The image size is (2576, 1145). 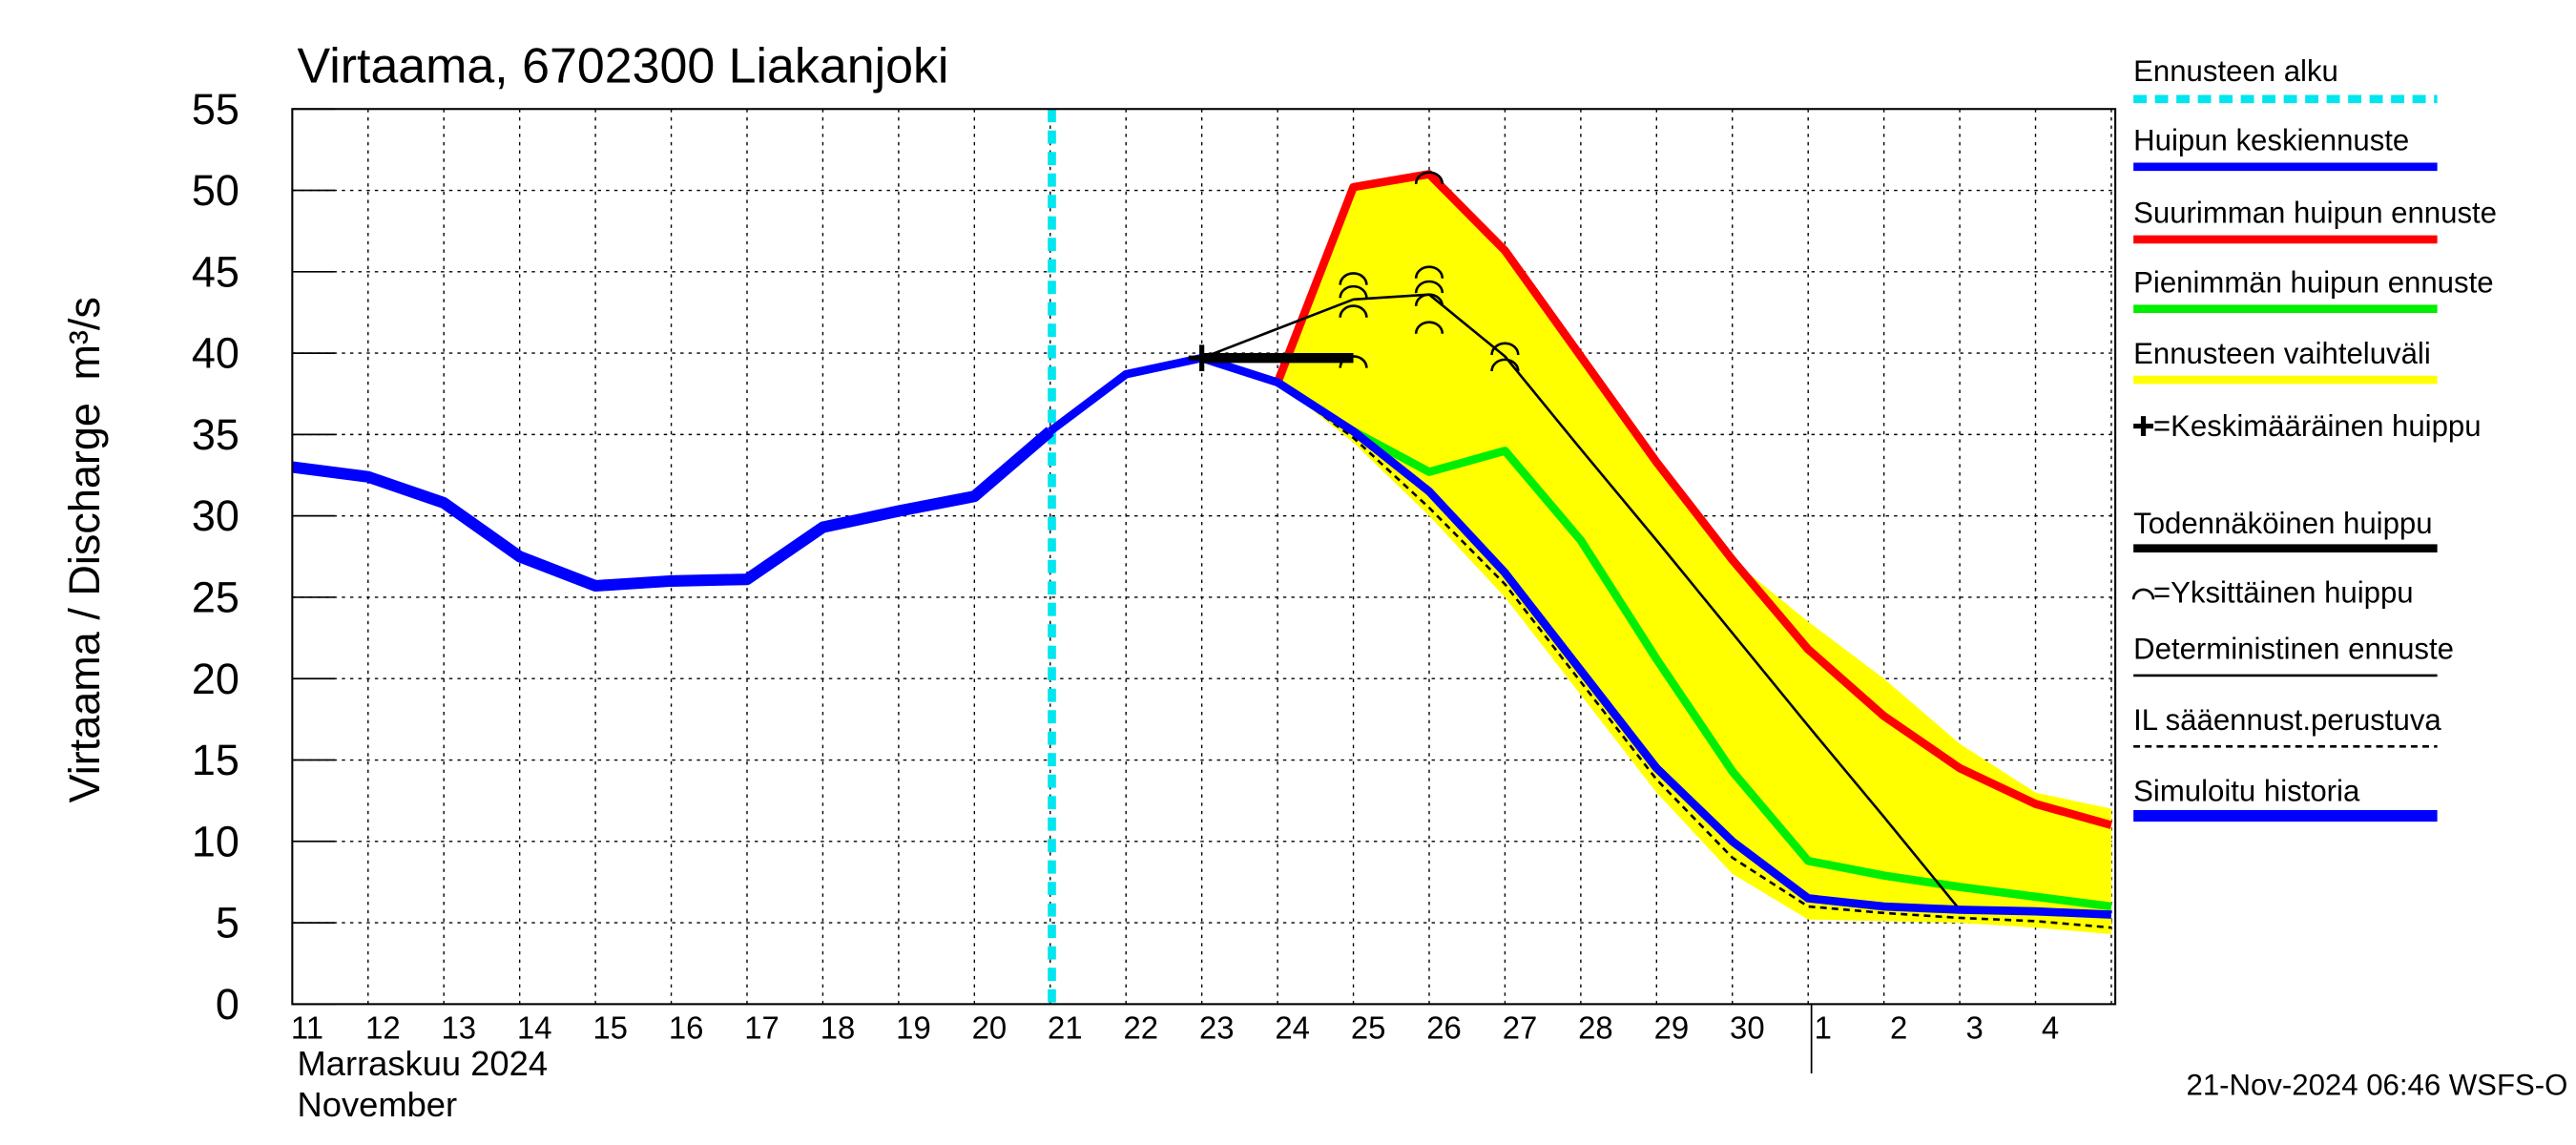 I want to click on y-tick-label: 10, so click(x=215, y=841).